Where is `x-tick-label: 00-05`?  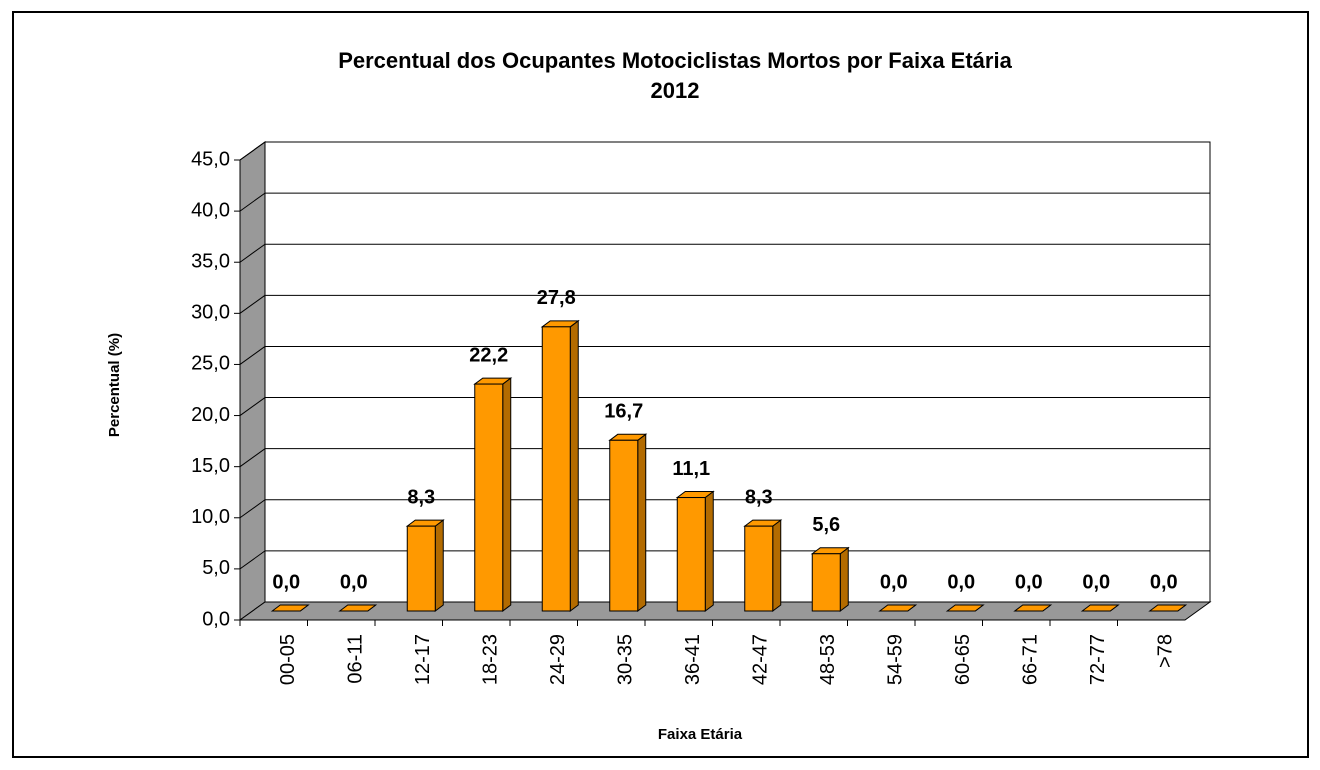 x-tick-label: 00-05 is located at coordinates (288, 659).